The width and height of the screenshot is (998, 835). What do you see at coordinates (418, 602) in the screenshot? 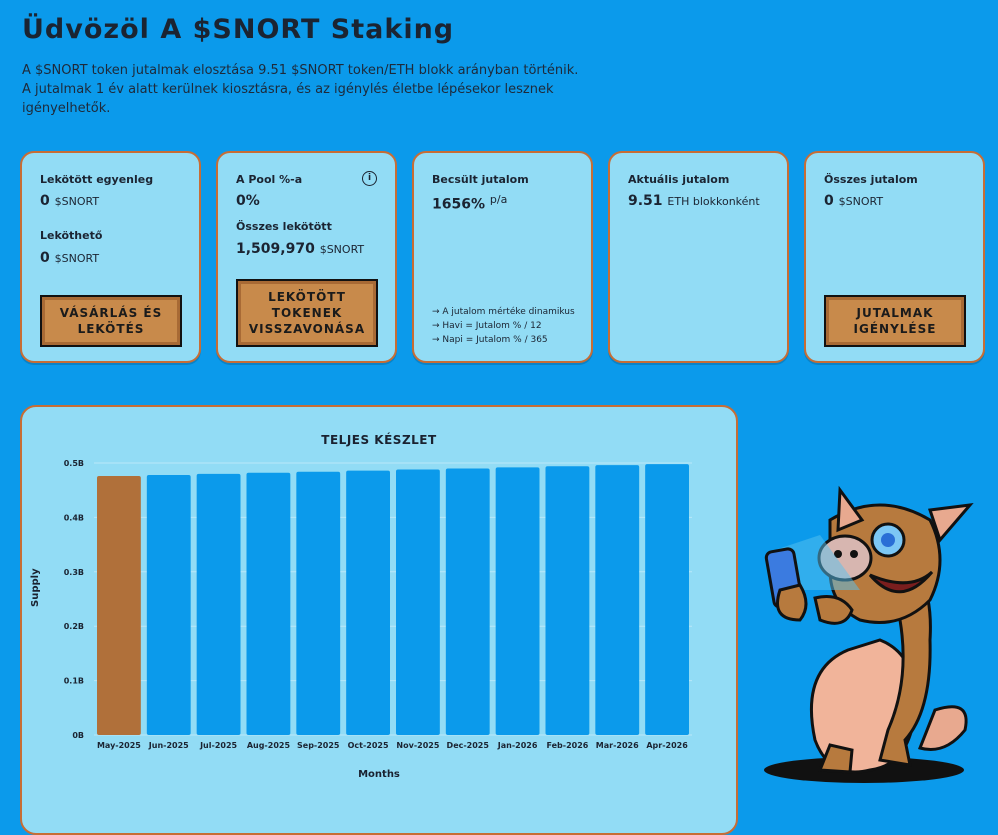
I see `bar-Nov-2025` at bounding box center [418, 602].